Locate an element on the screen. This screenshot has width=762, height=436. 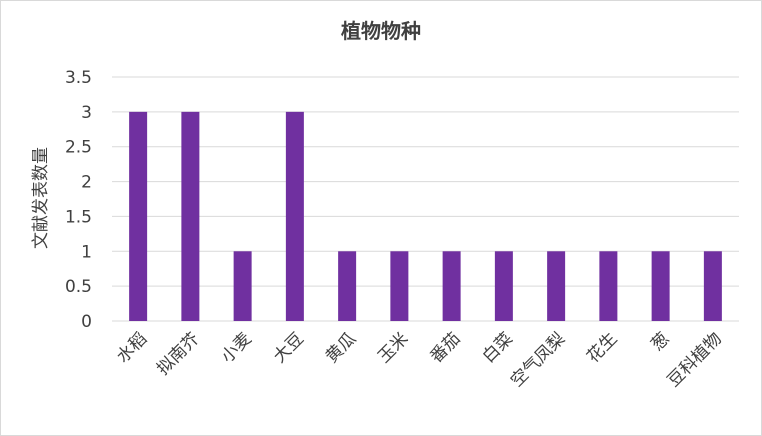
x-tick-label: 拟南芥 is located at coordinates (178, 354).